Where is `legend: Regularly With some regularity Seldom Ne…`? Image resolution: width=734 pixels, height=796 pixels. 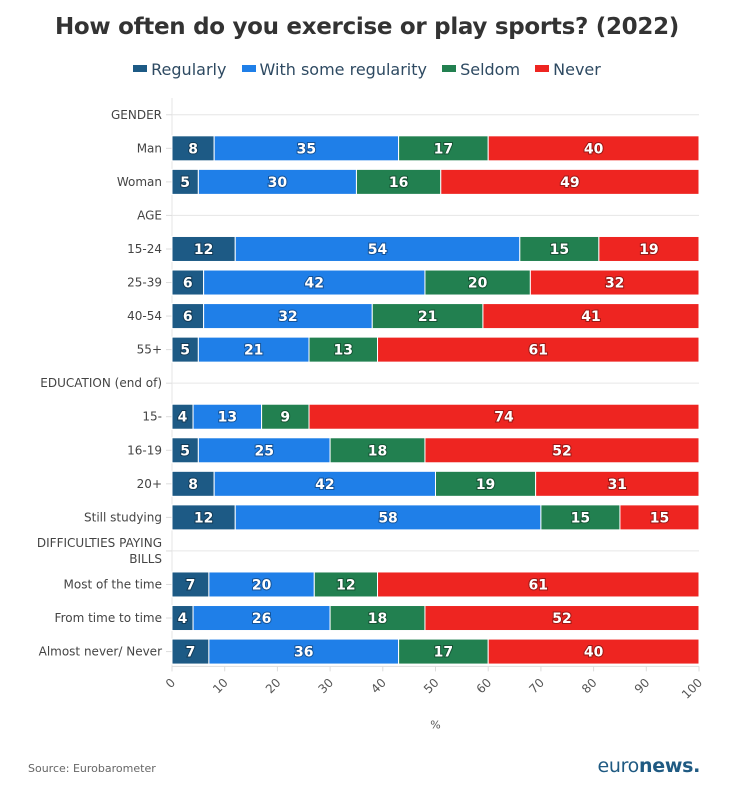 legend: Regularly With some regularity Seldom Ne… is located at coordinates (367, 69).